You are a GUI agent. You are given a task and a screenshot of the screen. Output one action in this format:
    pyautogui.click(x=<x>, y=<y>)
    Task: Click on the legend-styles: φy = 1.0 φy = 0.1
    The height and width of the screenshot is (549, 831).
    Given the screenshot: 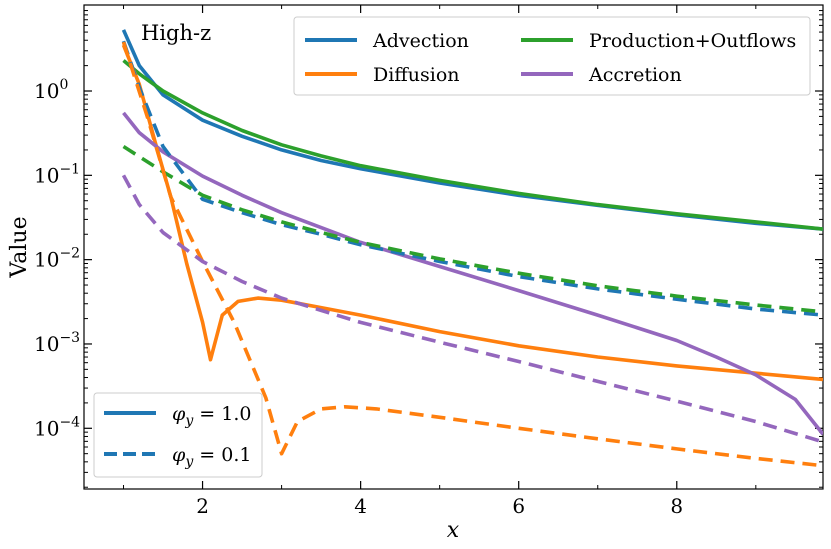 What is the action you would take?
    pyautogui.click(x=178, y=435)
    